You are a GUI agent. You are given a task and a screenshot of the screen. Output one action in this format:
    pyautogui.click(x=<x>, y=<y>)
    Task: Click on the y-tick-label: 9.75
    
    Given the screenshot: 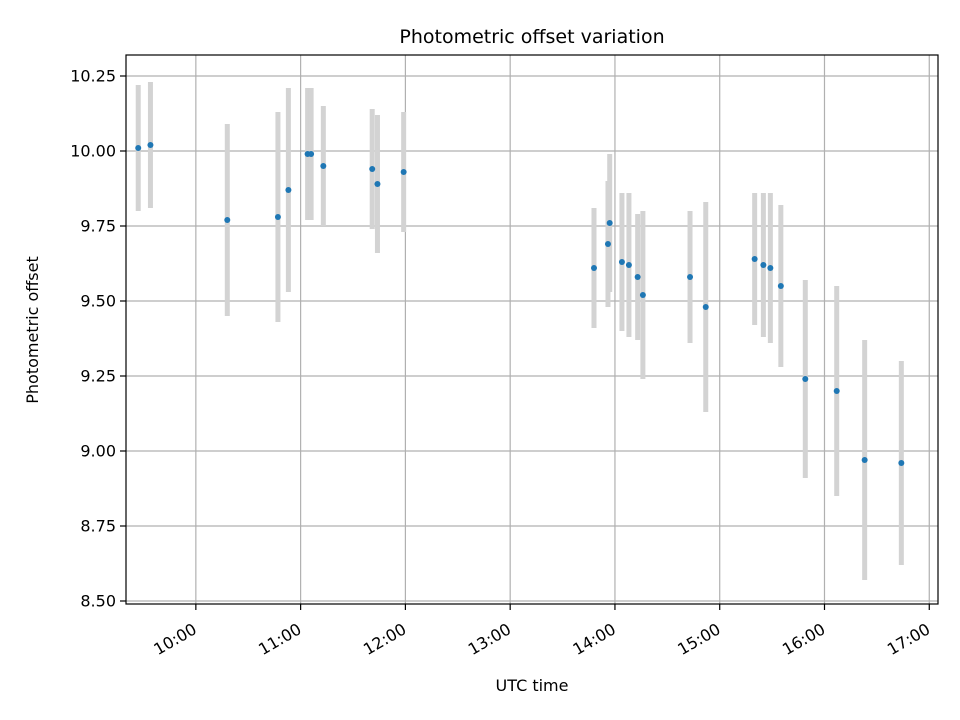 What is the action you would take?
    pyautogui.click(x=98, y=226)
    